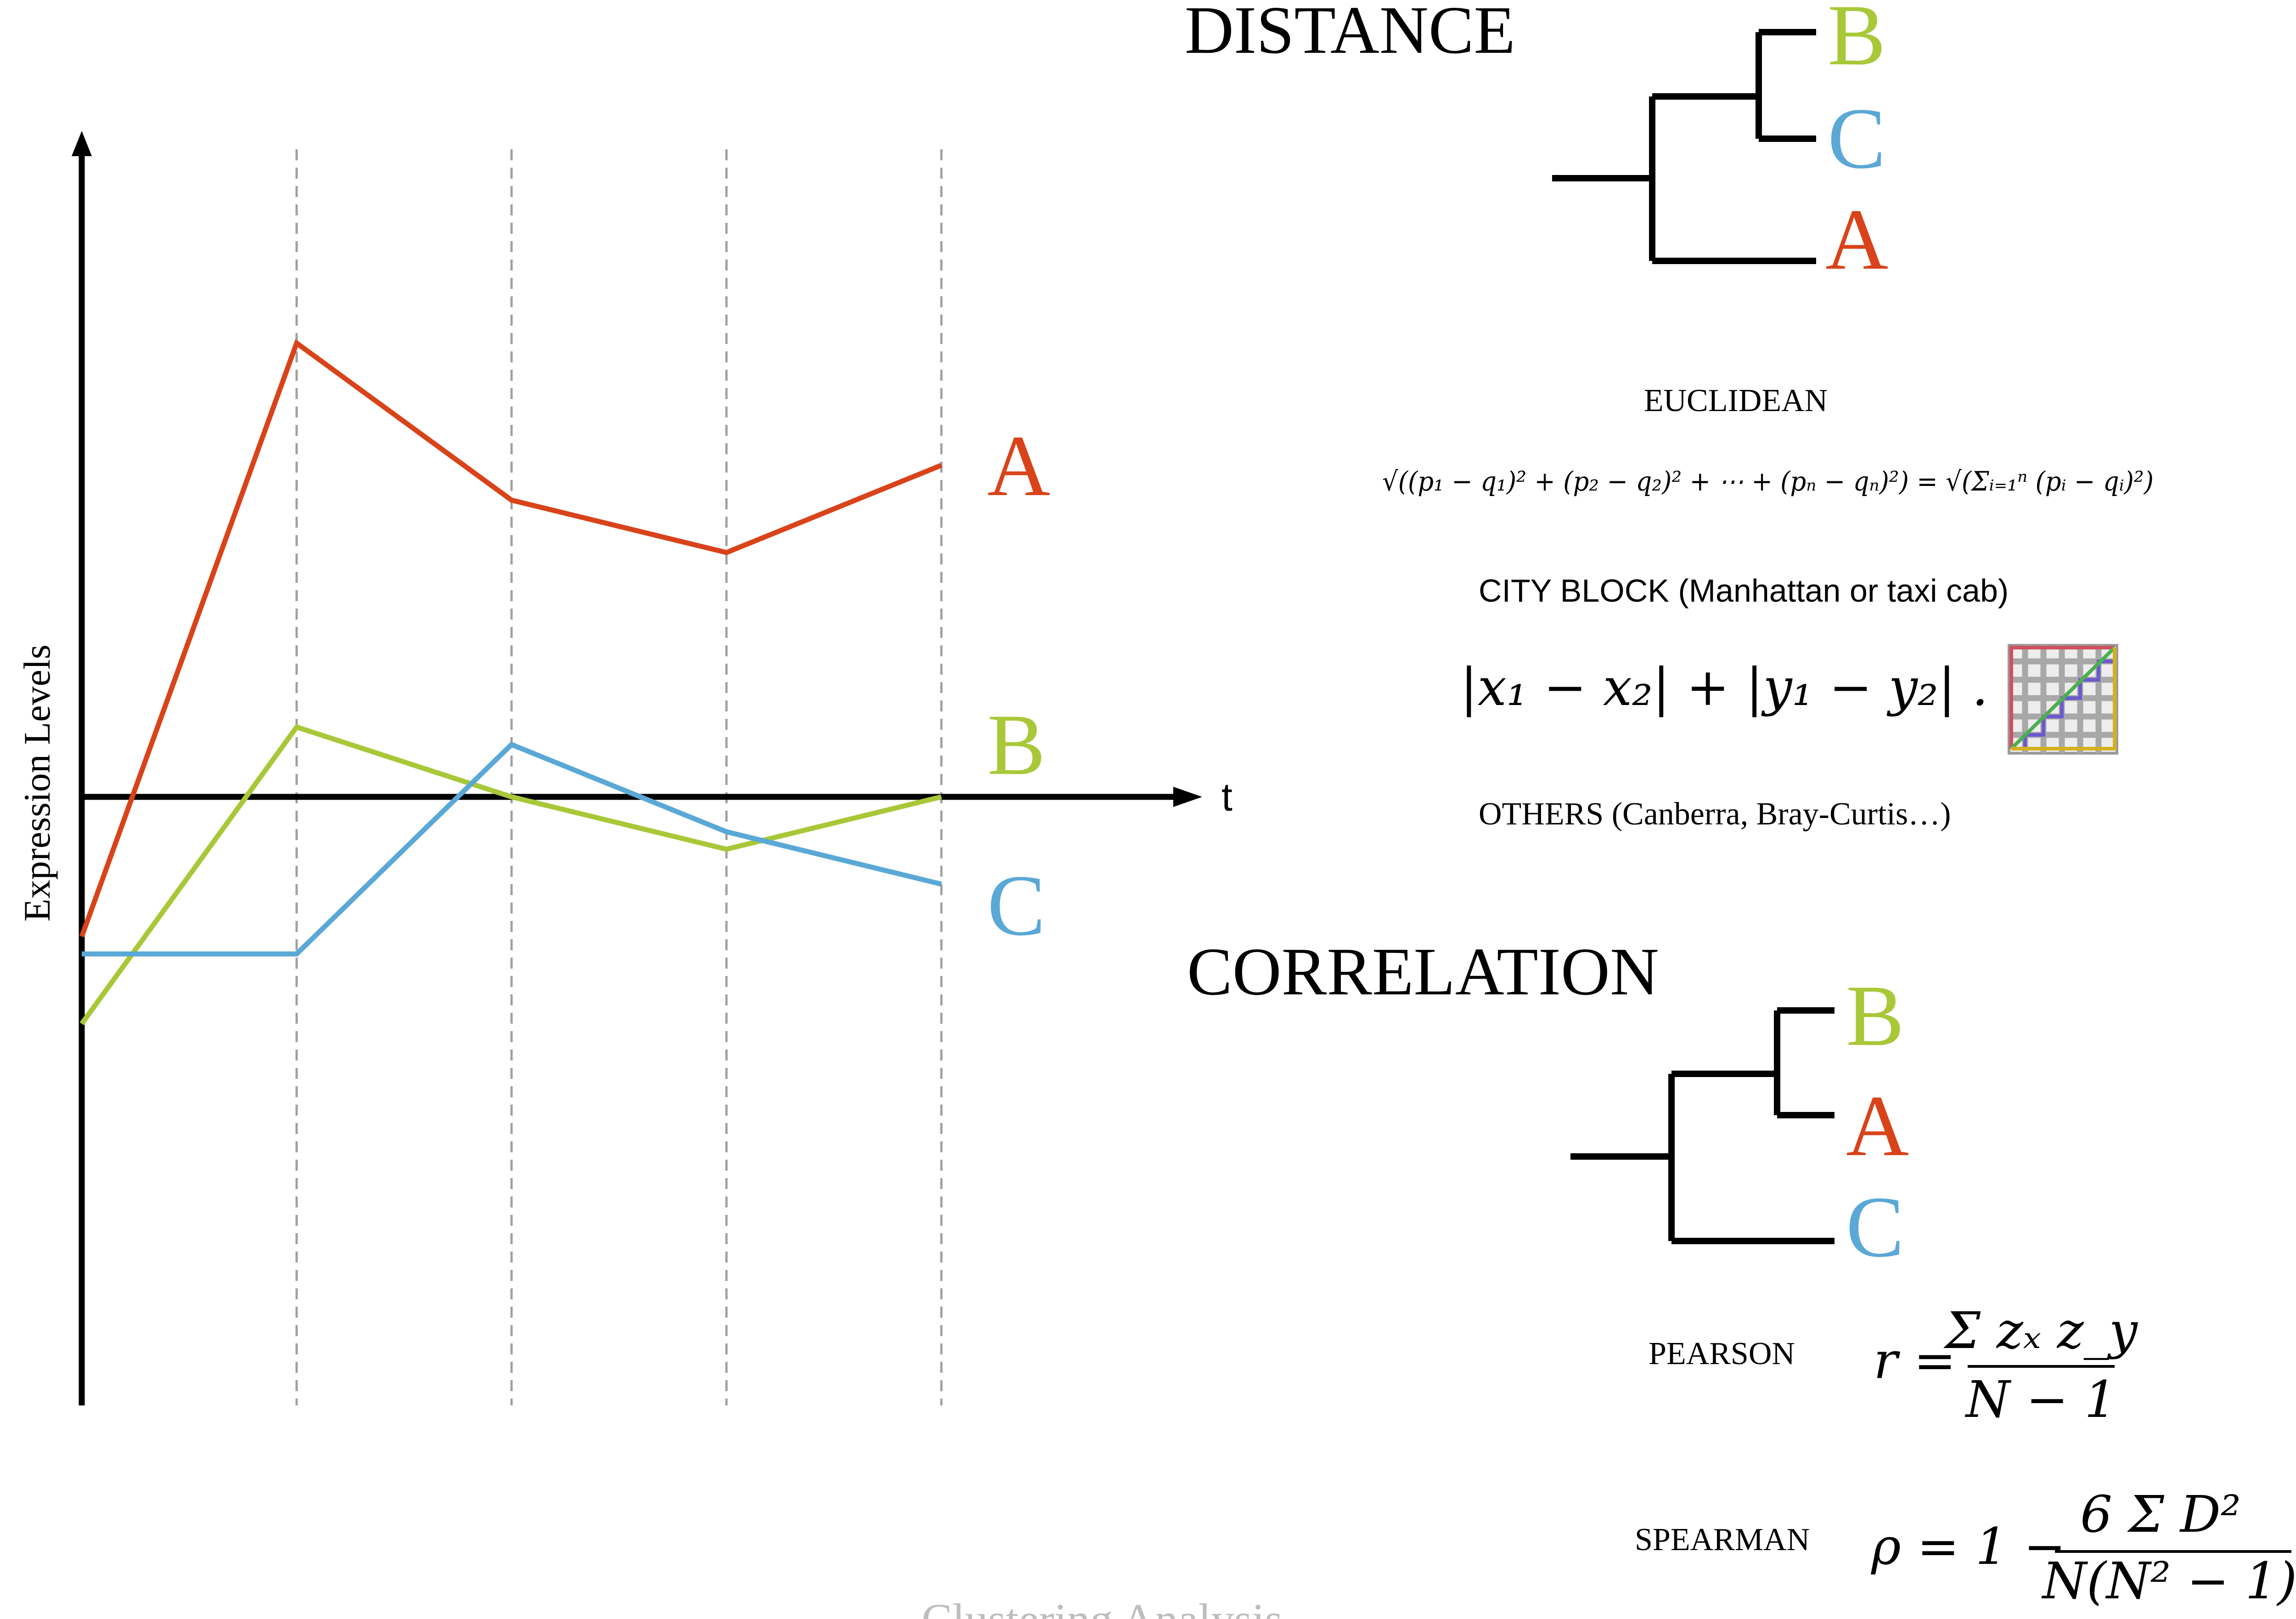 This screenshot has height=1619, width=2296. What do you see at coordinates (1744, 591) in the screenshot?
I see `city-block-label: CITY BLOCK (Manhattan or taxi cab)` at bounding box center [1744, 591].